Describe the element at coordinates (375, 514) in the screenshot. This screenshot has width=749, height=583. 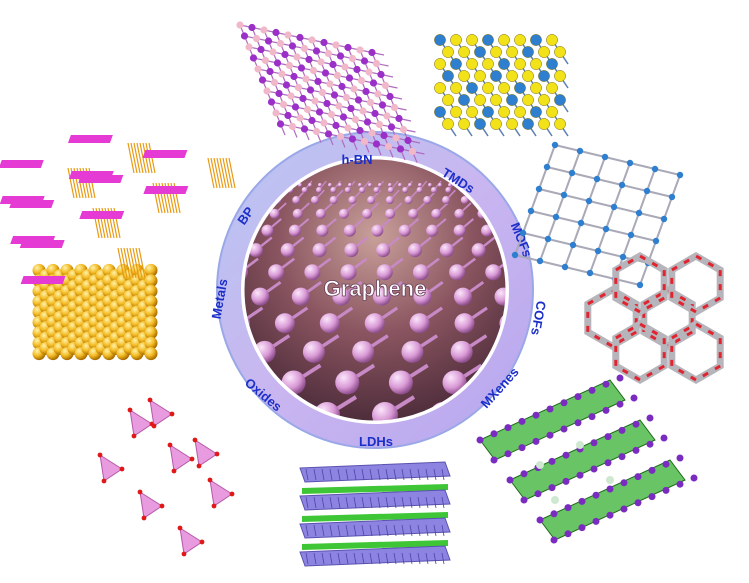
I see `ldh-structure-illustration` at that location.